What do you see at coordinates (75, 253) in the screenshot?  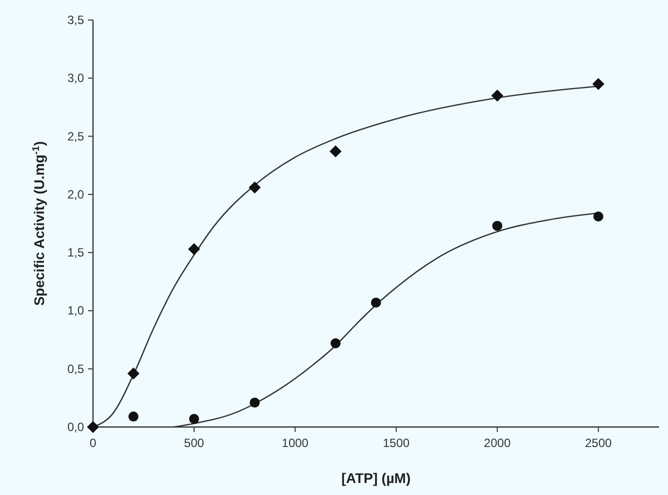 I see `y-tick-label: 1,5` at bounding box center [75, 253].